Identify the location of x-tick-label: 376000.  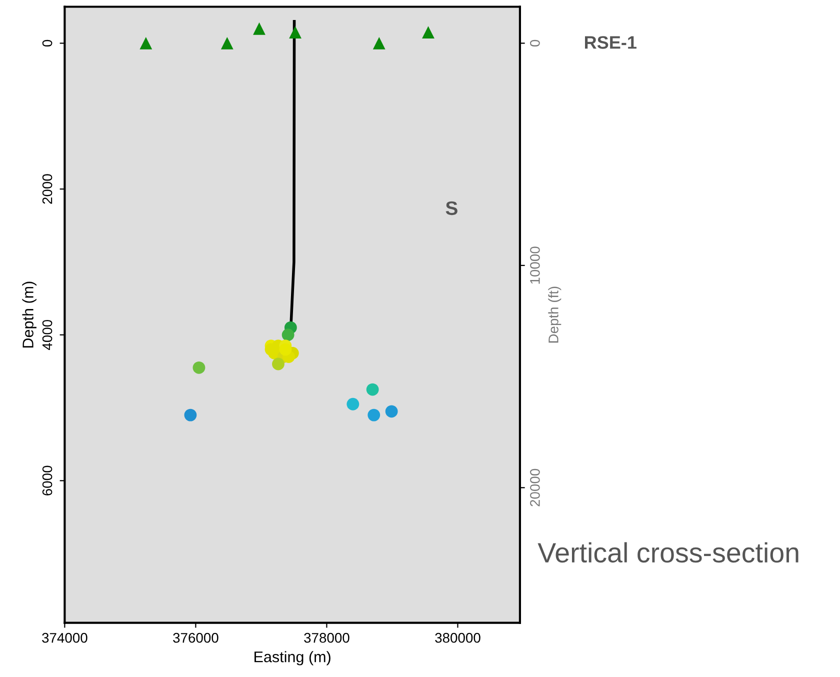
(195, 637).